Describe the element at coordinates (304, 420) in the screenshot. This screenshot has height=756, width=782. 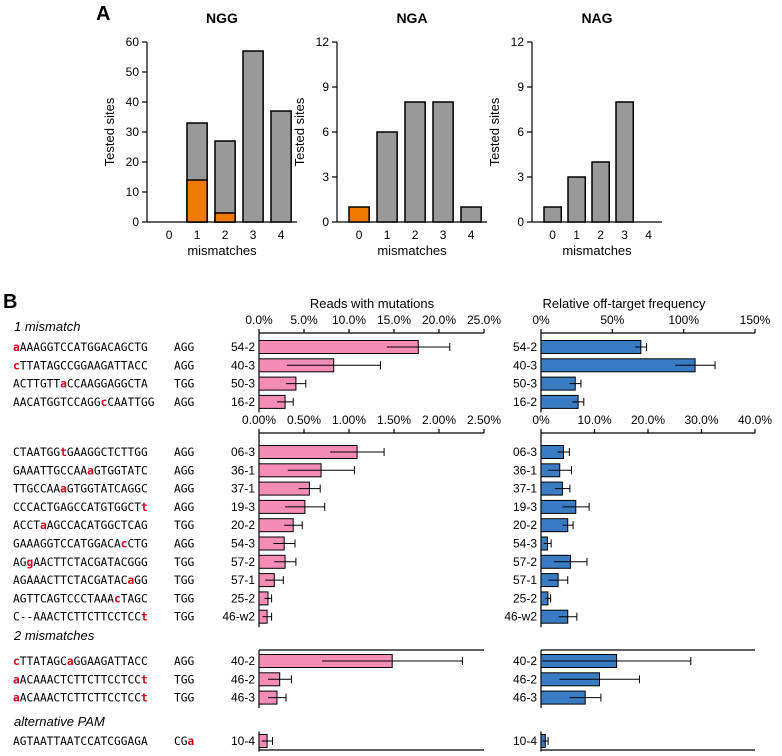
I see `left-tick-label: 0.50%` at that location.